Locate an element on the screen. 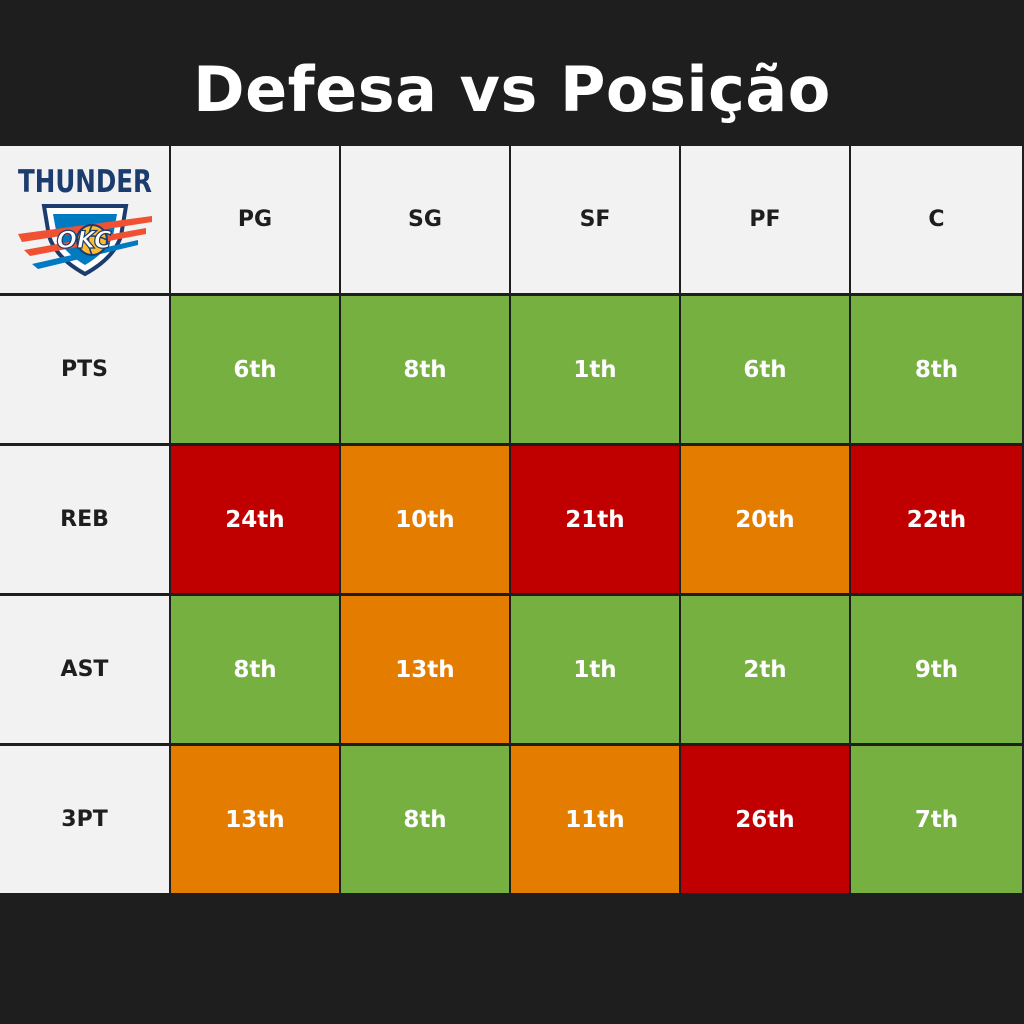 The height and width of the screenshot is (1024, 1024). rank-cell-reb-c: 22th is located at coordinates (936, 519).